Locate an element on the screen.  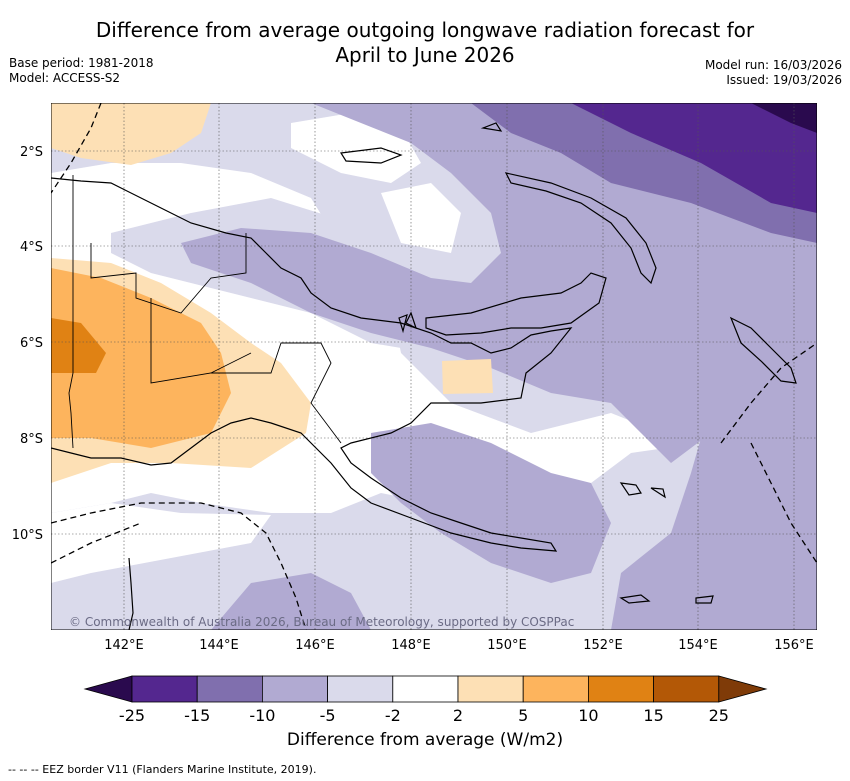
longitude-tick-label: 142°E is located at coordinates (124, 645).